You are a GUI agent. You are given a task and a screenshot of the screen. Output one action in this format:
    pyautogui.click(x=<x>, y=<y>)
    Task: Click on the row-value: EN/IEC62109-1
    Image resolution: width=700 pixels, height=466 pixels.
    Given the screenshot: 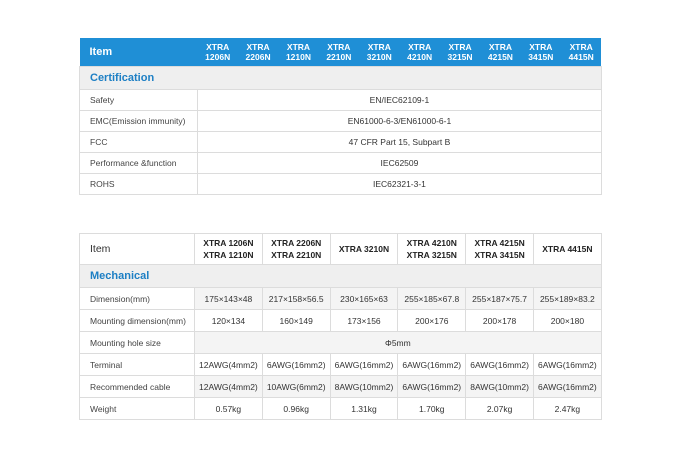 What is the action you would take?
    pyautogui.click(x=399, y=100)
    